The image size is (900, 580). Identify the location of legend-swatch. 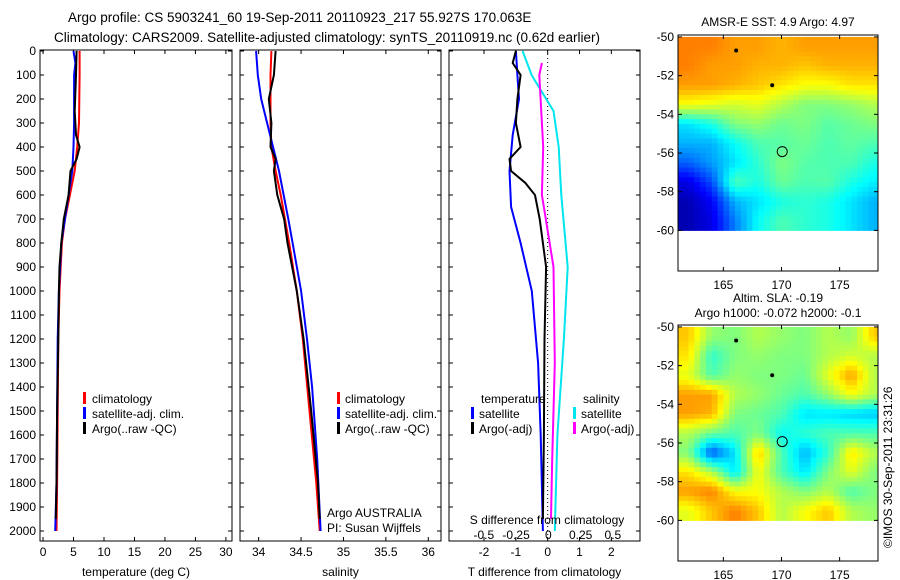
(84, 428).